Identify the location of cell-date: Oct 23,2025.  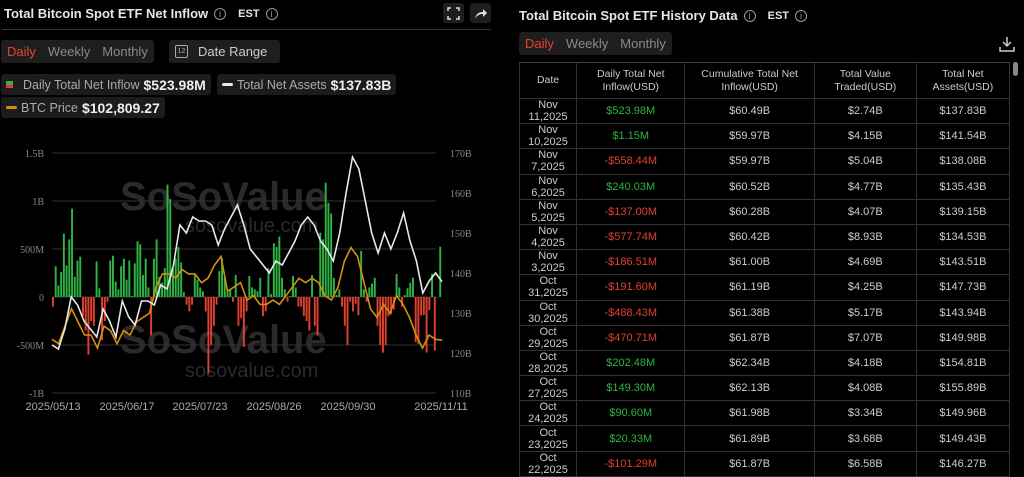
(548, 438).